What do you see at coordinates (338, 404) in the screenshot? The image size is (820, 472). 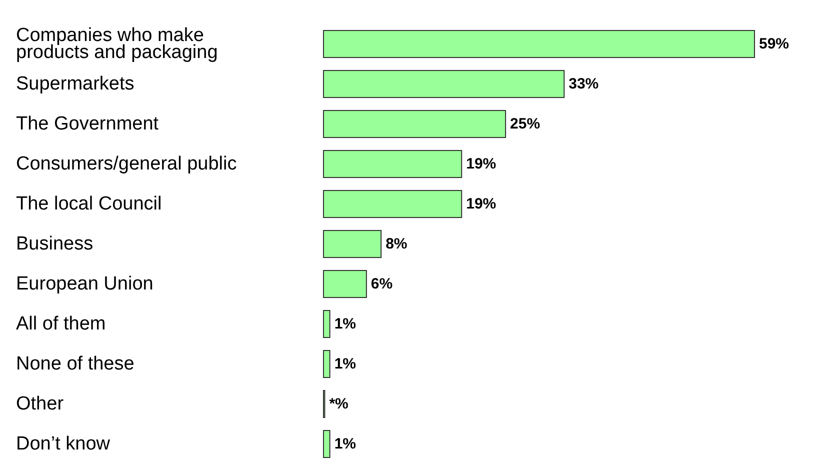 I see `data-label: *%` at bounding box center [338, 404].